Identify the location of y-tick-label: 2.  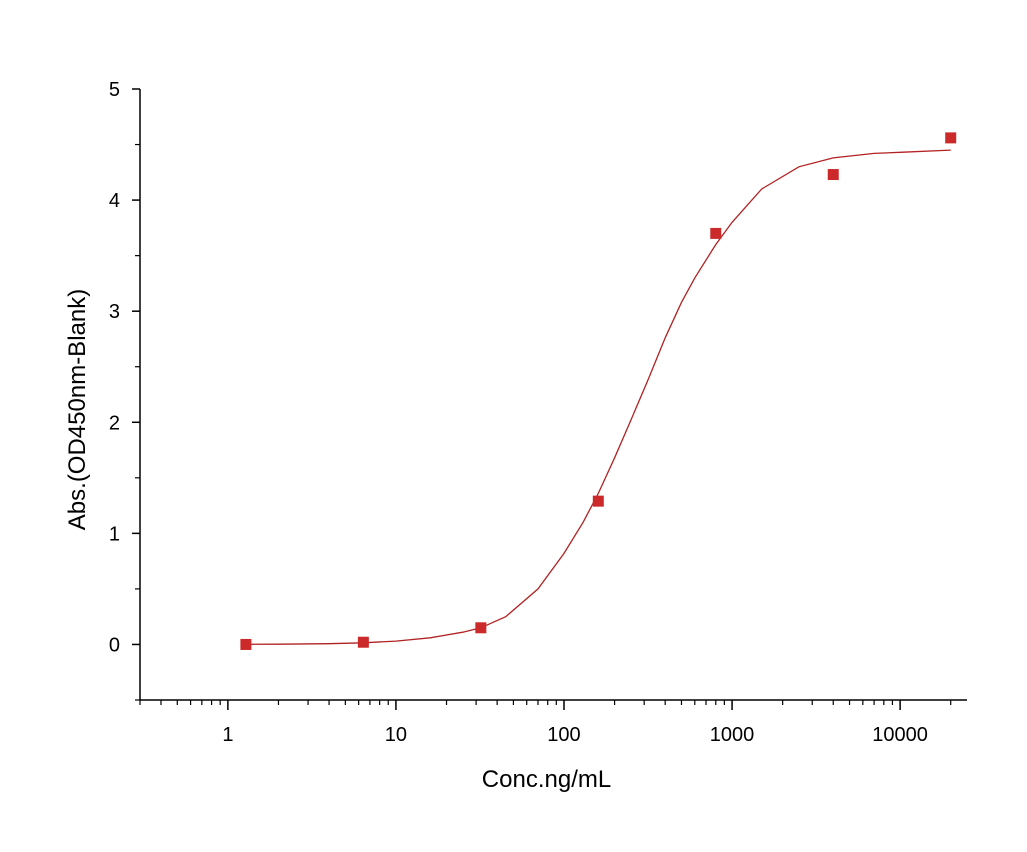
(114, 423).